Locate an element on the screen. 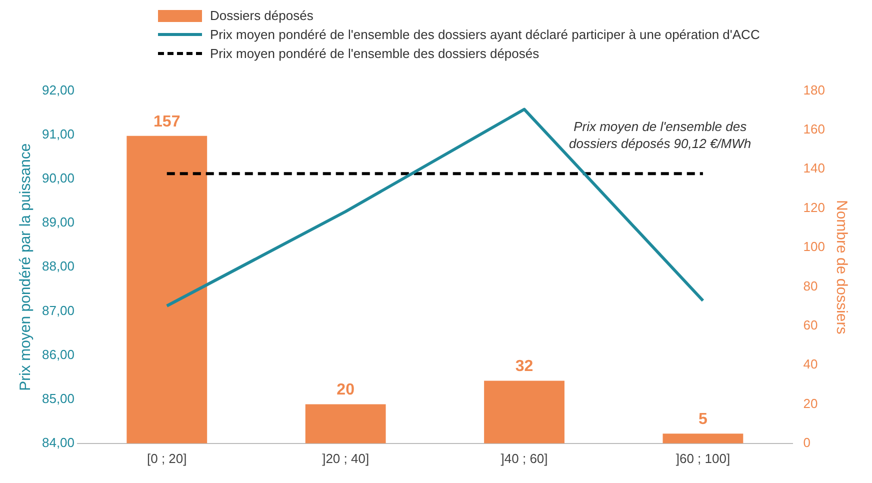 This screenshot has height=483, width=872. y-tick-label: 88,00 is located at coordinates (58, 266).